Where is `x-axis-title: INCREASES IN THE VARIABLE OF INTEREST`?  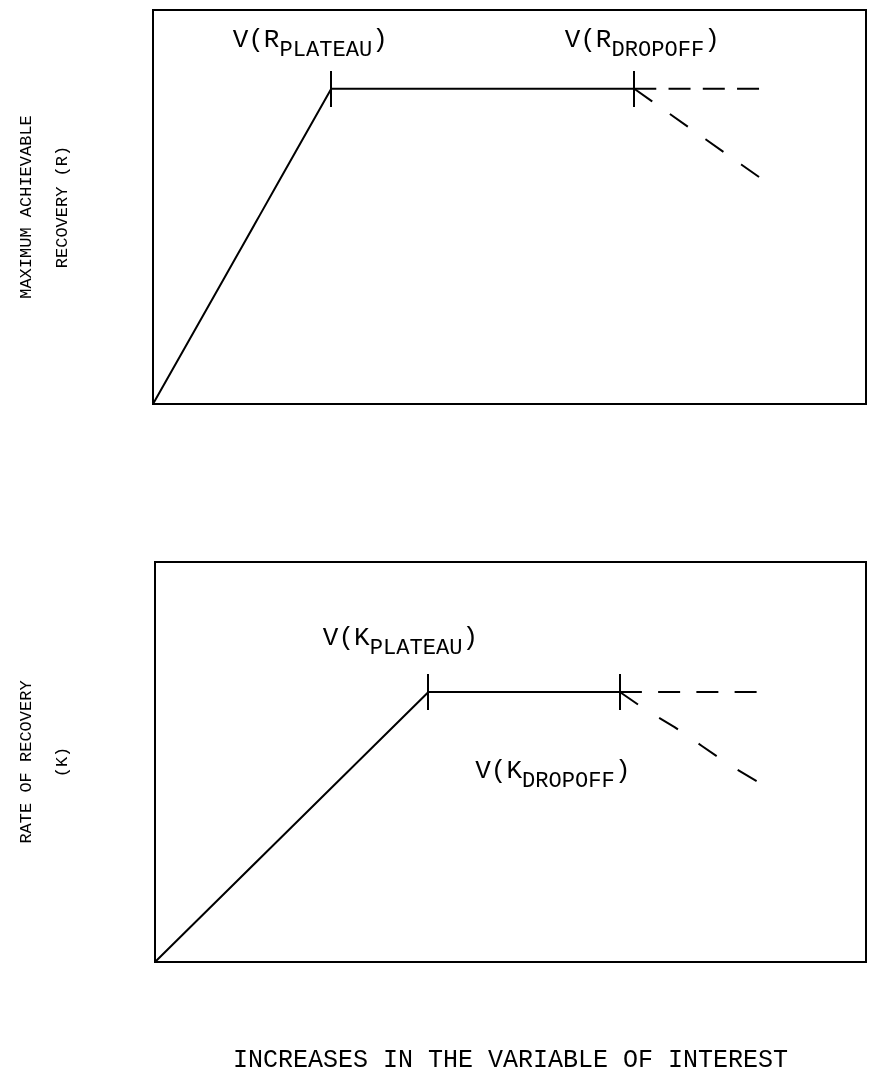 x-axis-title: INCREASES IN THE VARIABLE OF INTEREST is located at coordinates (510, 1059).